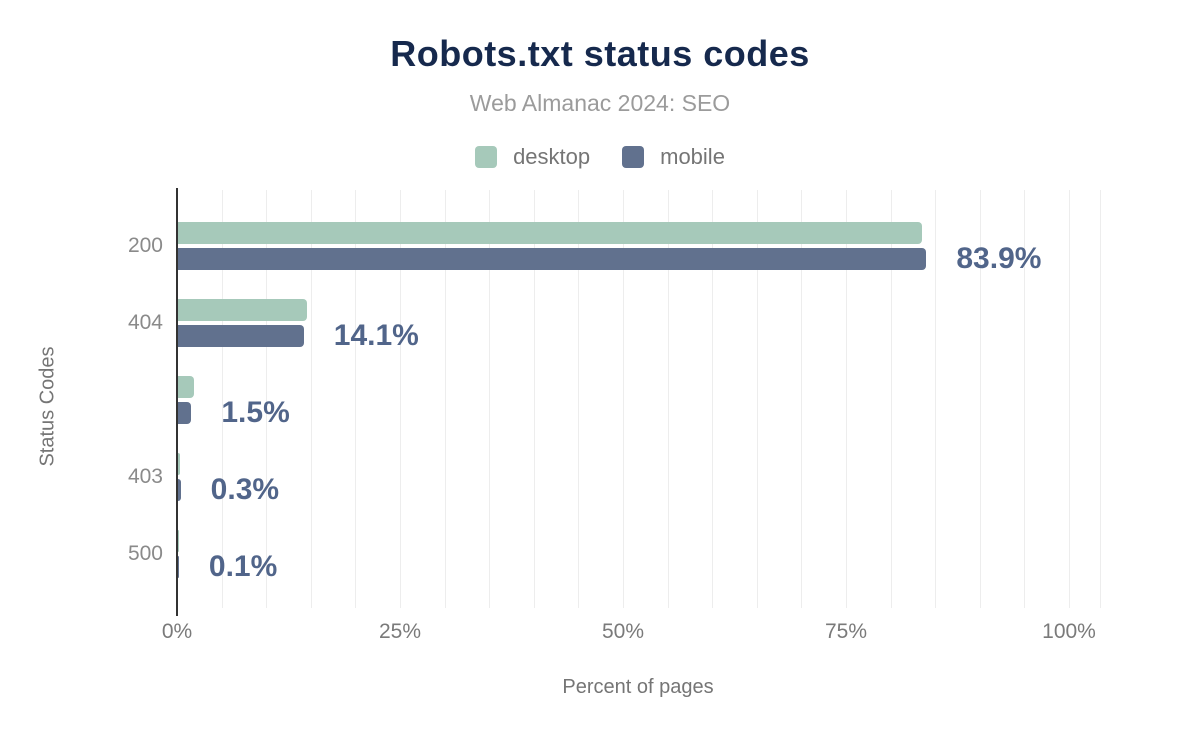 Image resolution: width=1200 pixels, height=742 pixels. Describe the element at coordinates (692, 156) in the screenshot. I see `legend-label-mobile: mobile` at that location.